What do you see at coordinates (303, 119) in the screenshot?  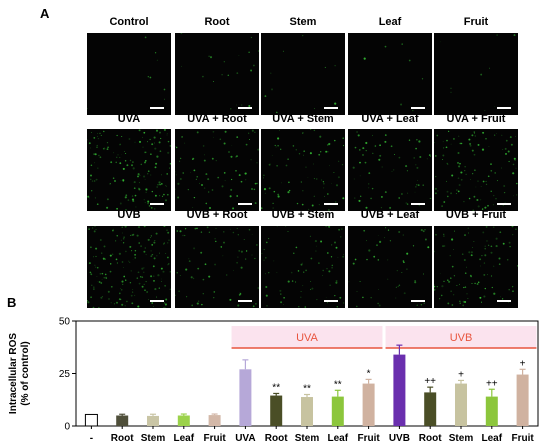 I see `micrograph-label: UVA + Stem` at bounding box center [303, 119].